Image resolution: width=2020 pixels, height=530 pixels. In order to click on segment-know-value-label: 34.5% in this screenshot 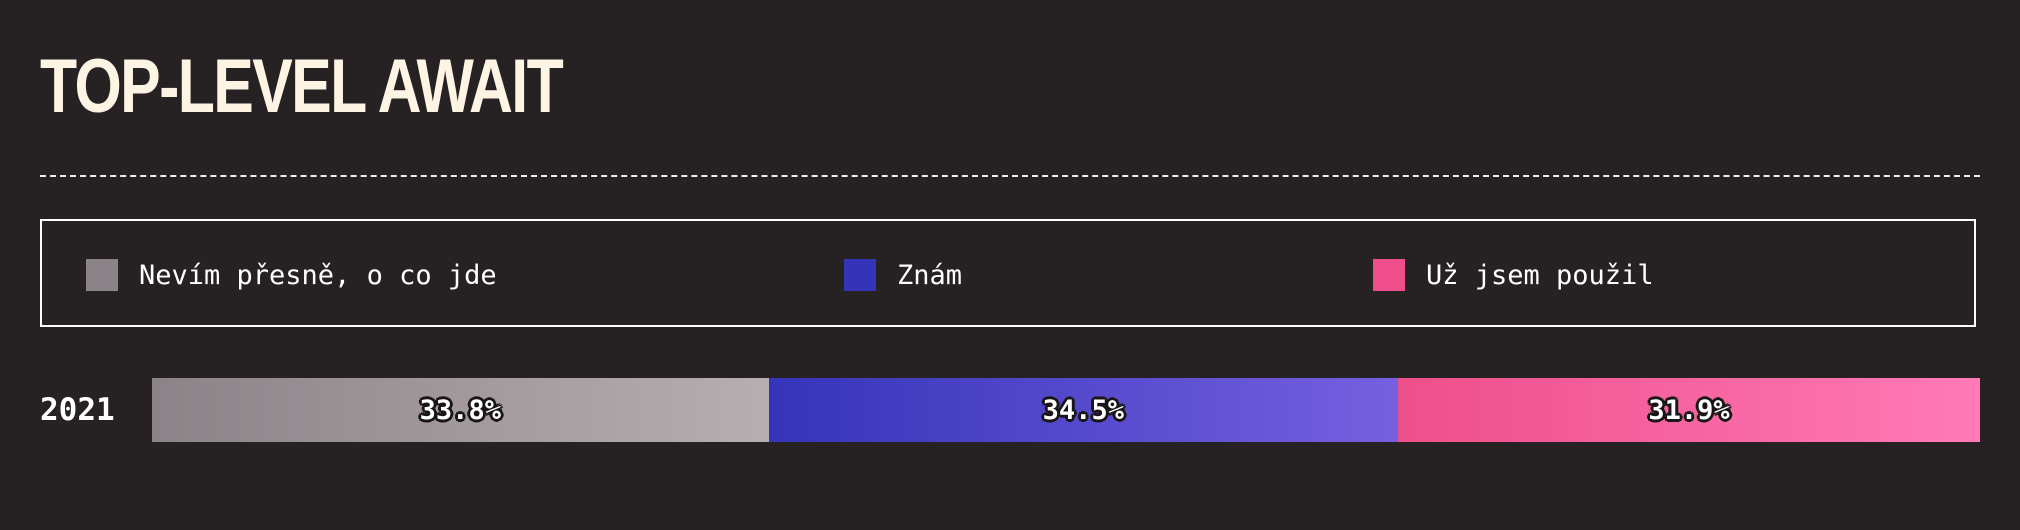, I will do `click(1083, 410)`.